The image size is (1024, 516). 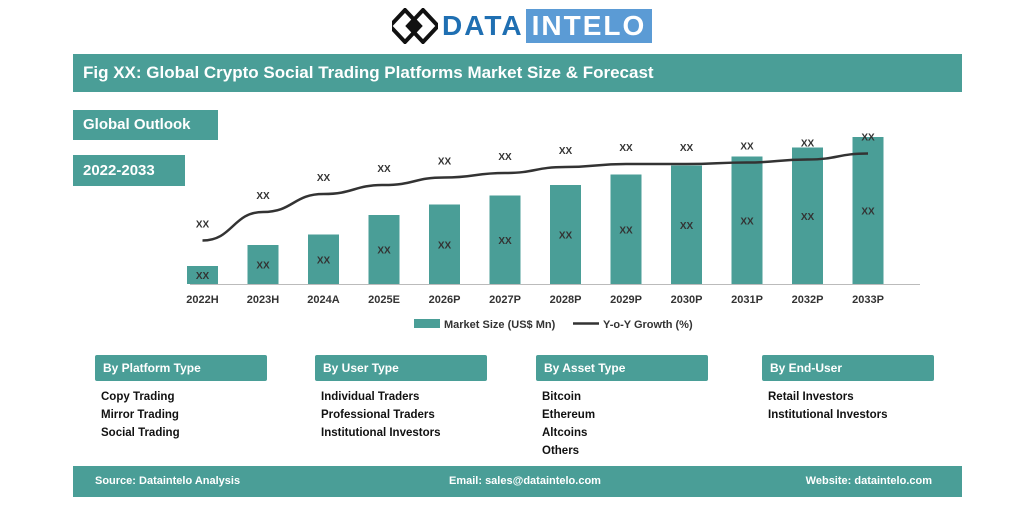 I want to click on bar-2023H, so click(x=263, y=264).